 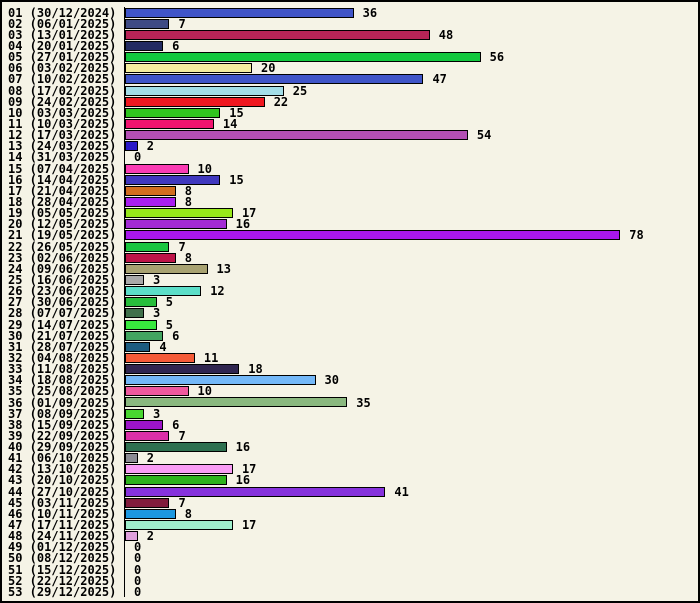 I want to click on bar-area: 16, so click(x=411, y=224).